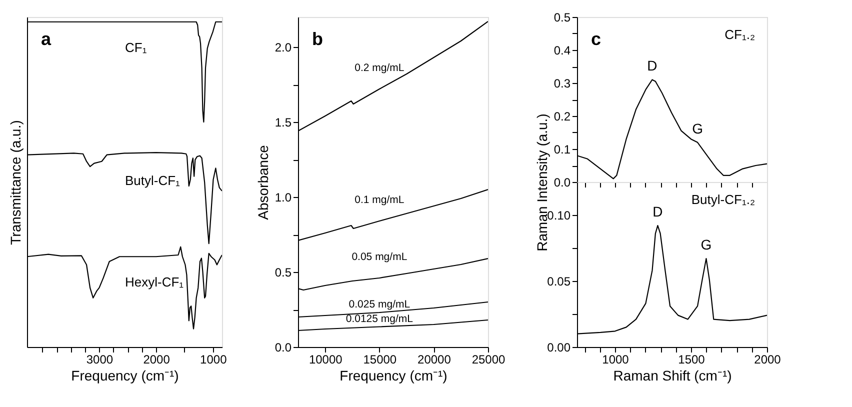 This screenshot has height=407, width=852. Describe the element at coordinates (739, 34) in the screenshot. I see `text: CF₁.₂` at that location.